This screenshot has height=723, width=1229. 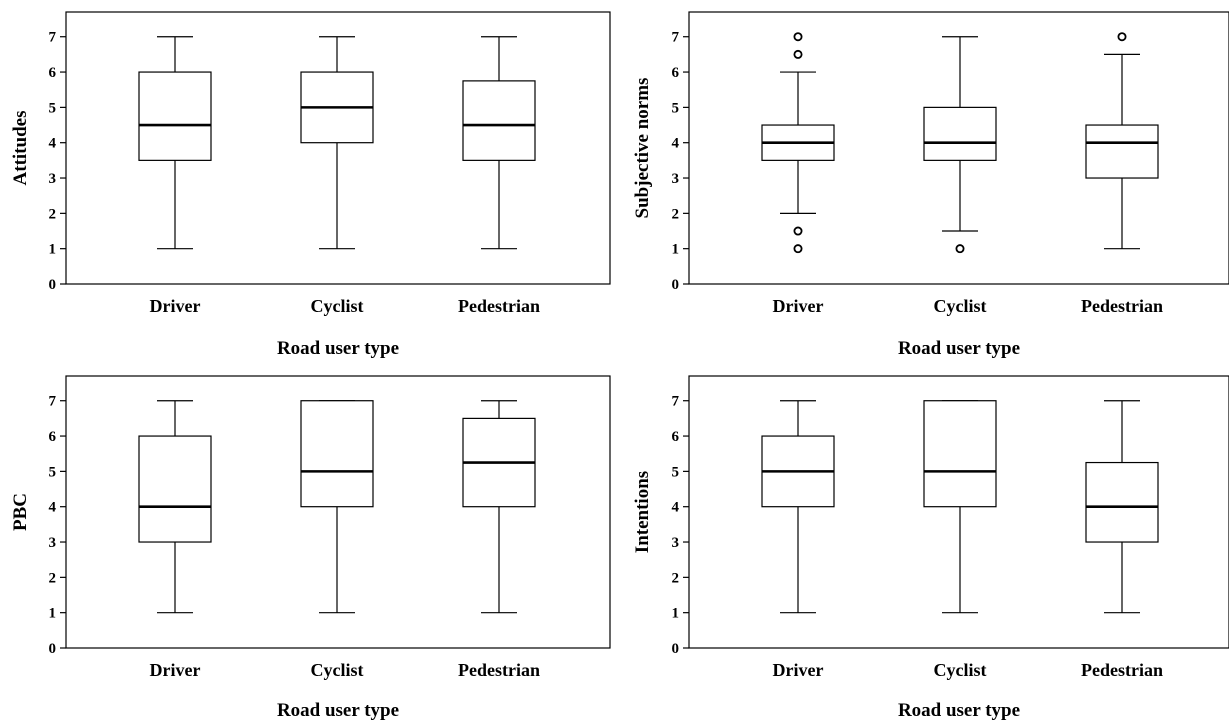 What do you see at coordinates (642, 148) in the screenshot?
I see `y-axis-title: Subjective norms` at bounding box center [642, 148].